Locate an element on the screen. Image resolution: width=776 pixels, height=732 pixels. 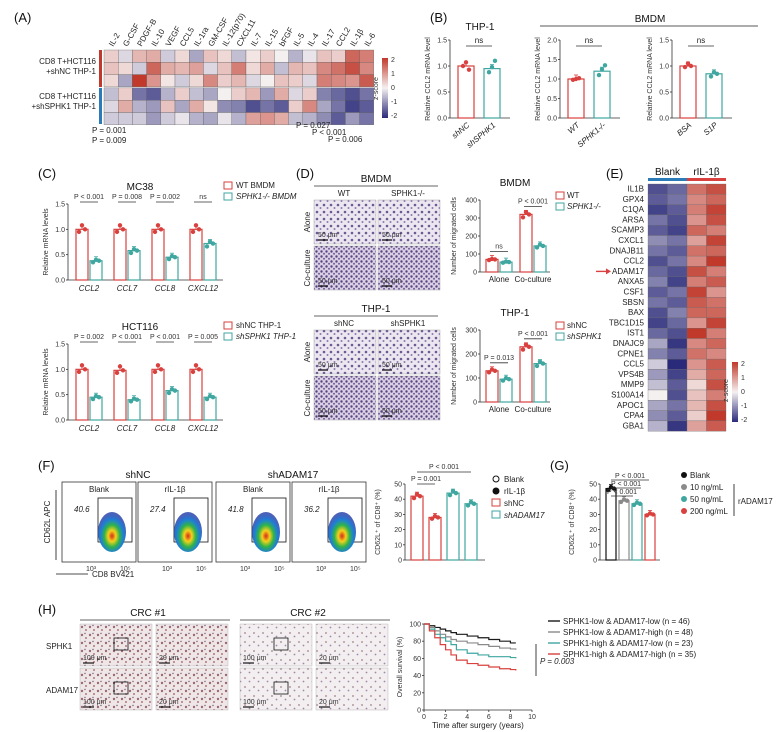
c-pval: ns is located at coordinates (203, 197).